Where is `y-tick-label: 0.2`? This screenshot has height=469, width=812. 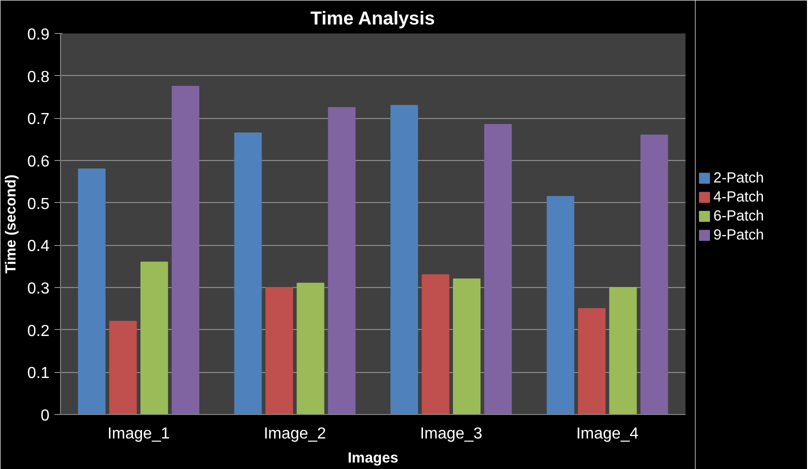
y-tick-label: 0.2 is located at coordinates (38, 331).